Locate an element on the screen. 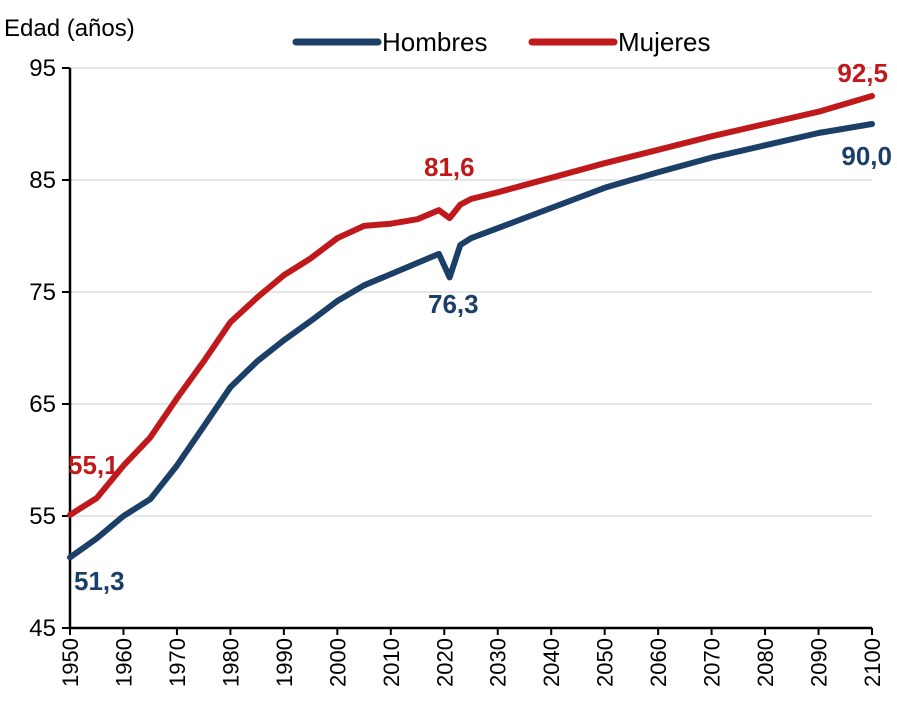  data-label: 55,1 is located at coordinates (93, 465).